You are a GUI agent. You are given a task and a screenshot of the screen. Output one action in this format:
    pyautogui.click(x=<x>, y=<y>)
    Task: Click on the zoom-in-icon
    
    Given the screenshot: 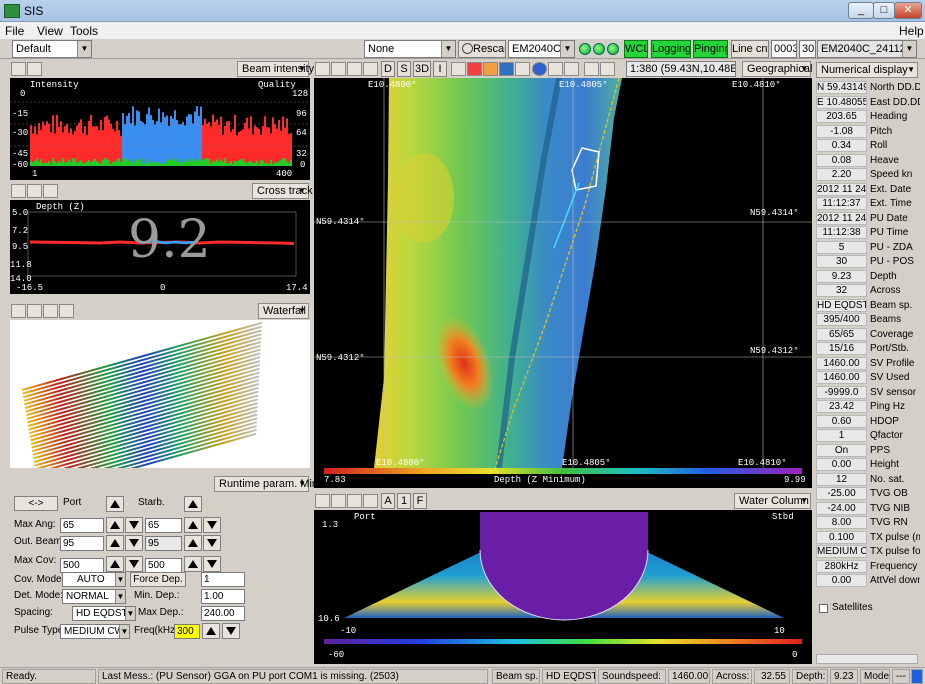 What is the action you would take?
    pyautogui.click(x=555, y=69)
    